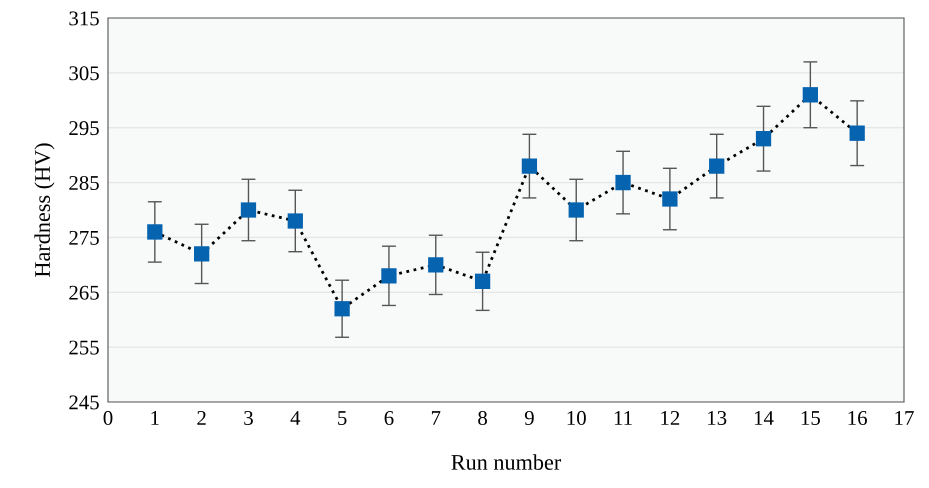 This screenshot has width=929, height=488. What do you see at coordinates (84, 183) in the screenshot?
I see `y-tick-label: 285` at bounding box center [84, 183].